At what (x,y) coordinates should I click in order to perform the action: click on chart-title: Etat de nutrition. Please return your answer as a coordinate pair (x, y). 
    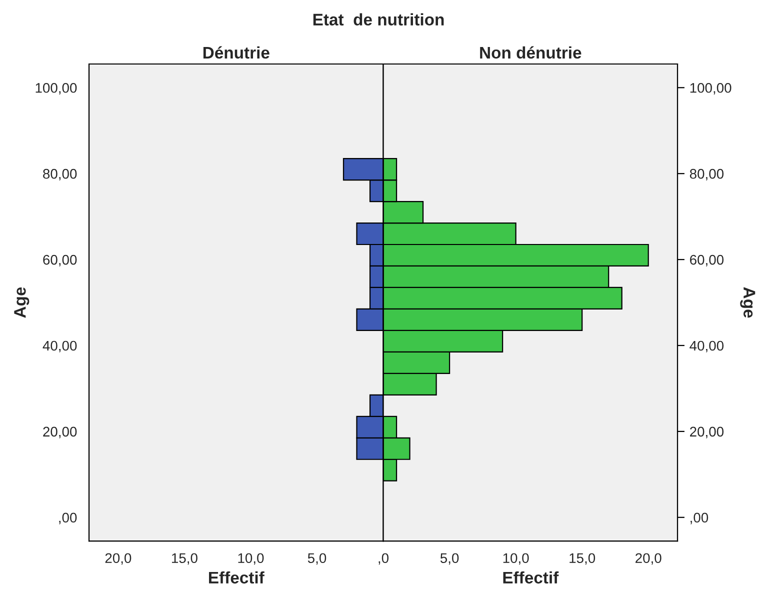
    Looking at the image, I should click on (378, 19).